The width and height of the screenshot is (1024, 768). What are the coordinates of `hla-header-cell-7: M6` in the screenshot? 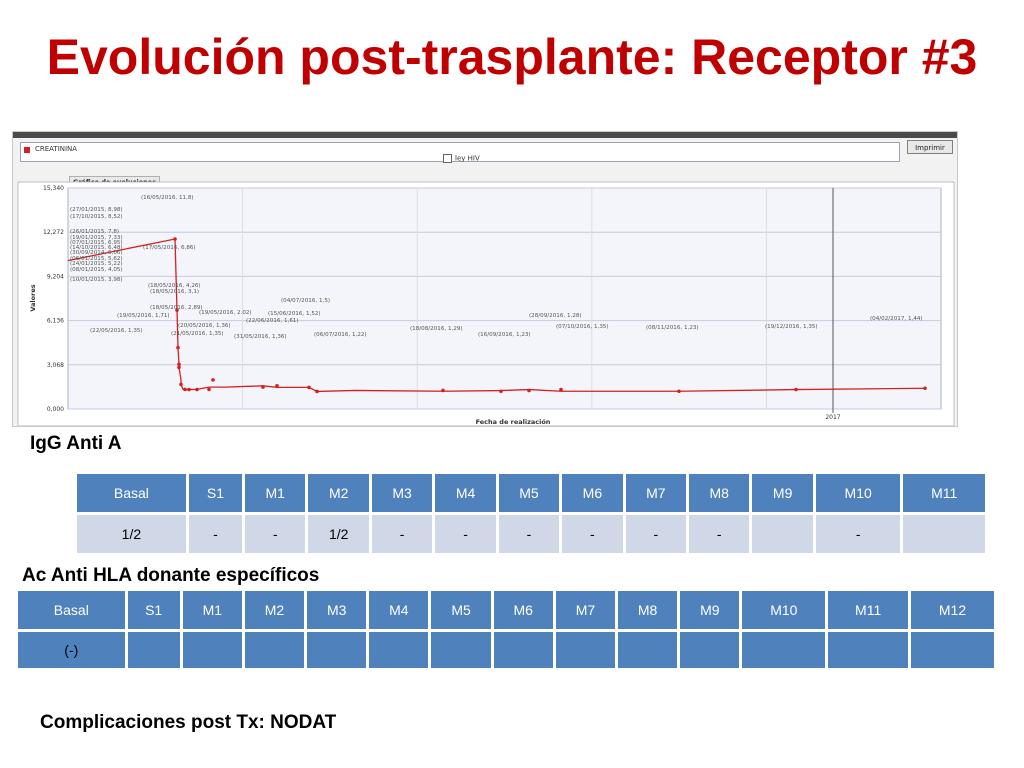 It's located at (523, 610).